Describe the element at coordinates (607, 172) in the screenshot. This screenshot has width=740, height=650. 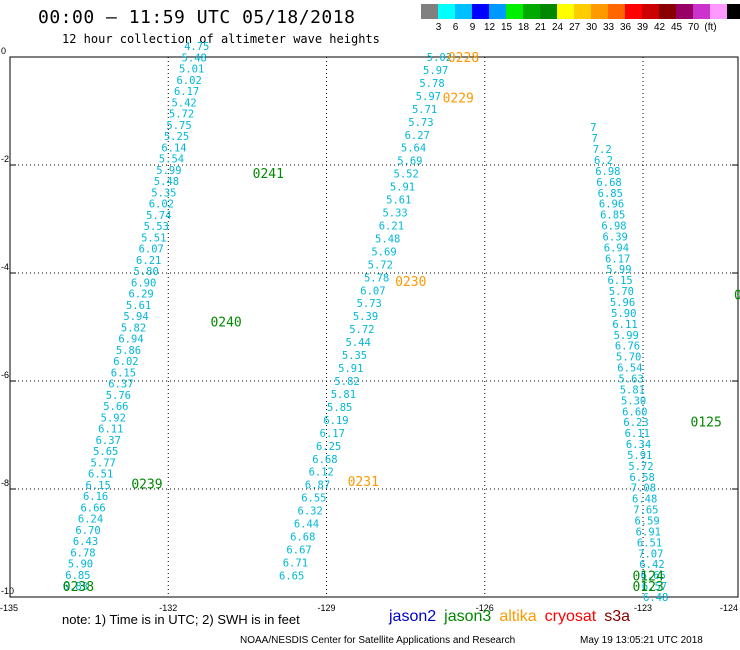
I see `swh-value: 6.98` at that location.